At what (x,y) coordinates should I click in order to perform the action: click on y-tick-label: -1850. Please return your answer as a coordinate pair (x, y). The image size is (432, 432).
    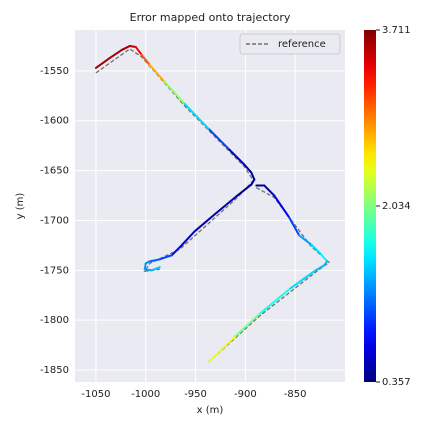
    Looking at the image, I should click on (54, 370).